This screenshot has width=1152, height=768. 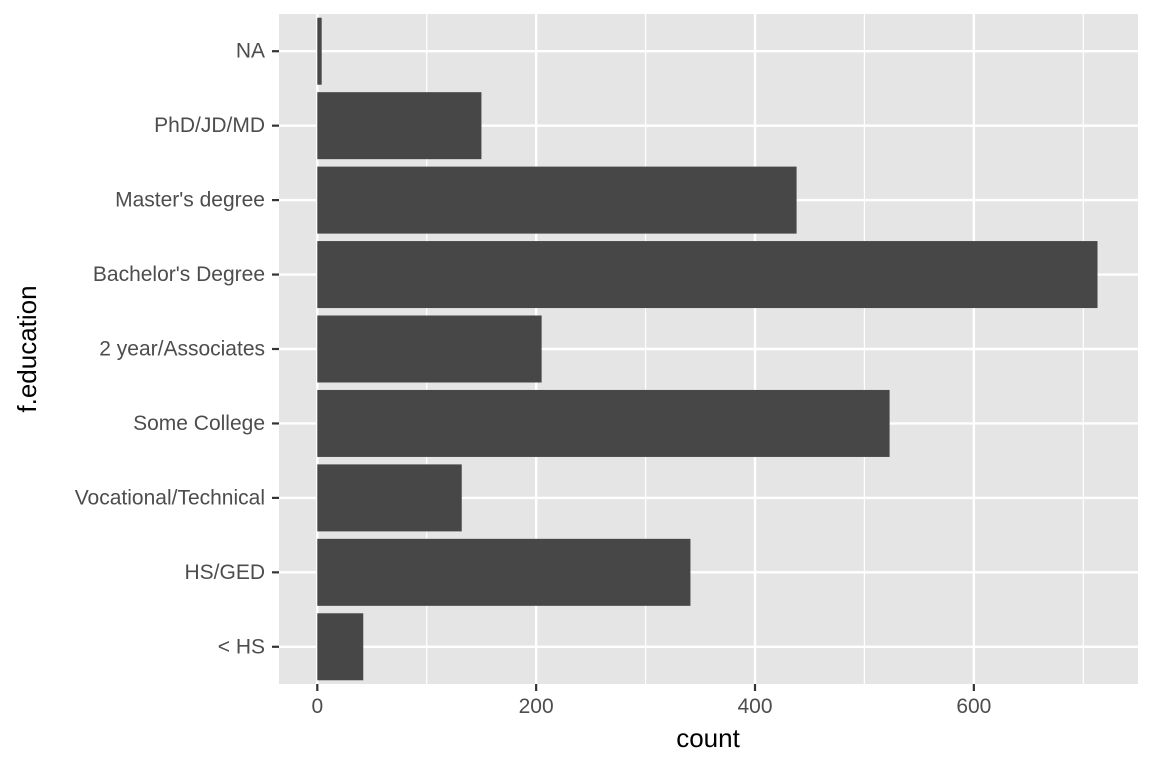 I want to click on y-tick-label: < HS, so click(x=241, y=646).